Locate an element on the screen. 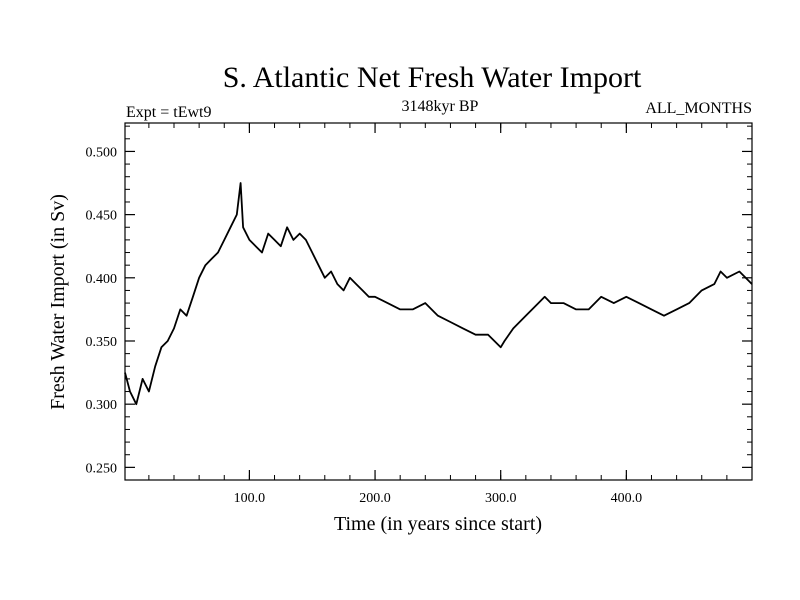 This screenshot has height=600, width=800. subtitle-right: ALL_MONTHS is located at coordinates (698, 108).